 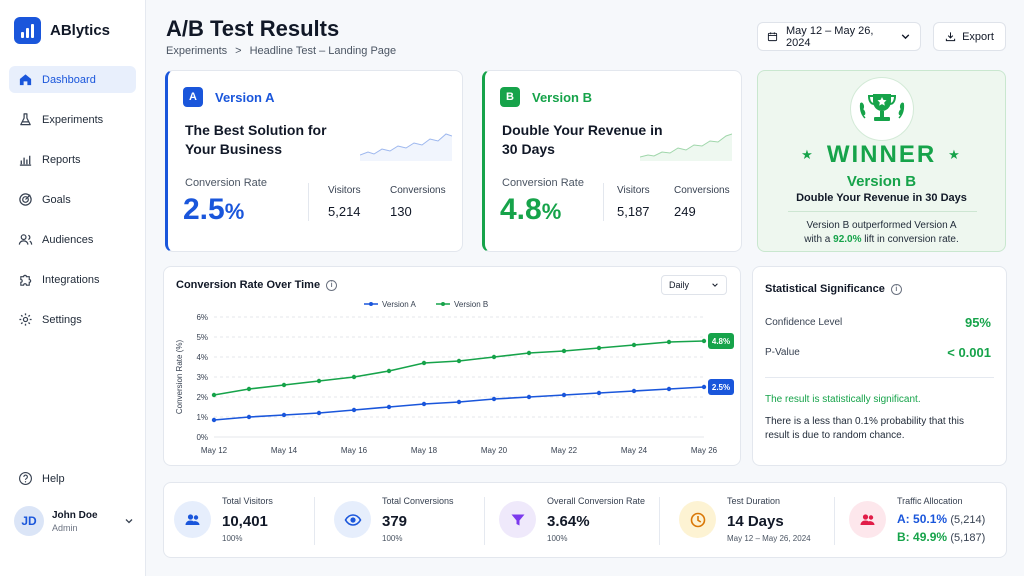 I want to click on help-link: Help, so click(x=41, y=478).